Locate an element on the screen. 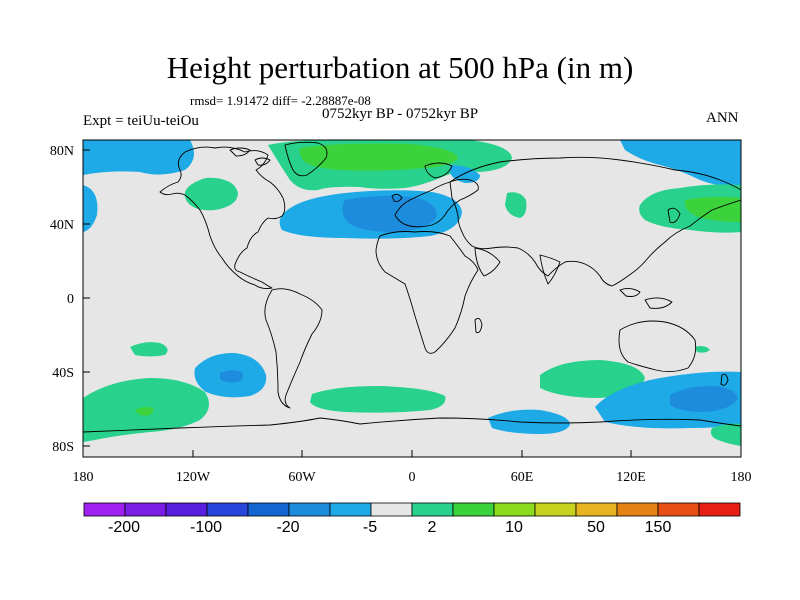  colorbar-label: -100 is located at coordinates (206, 527).